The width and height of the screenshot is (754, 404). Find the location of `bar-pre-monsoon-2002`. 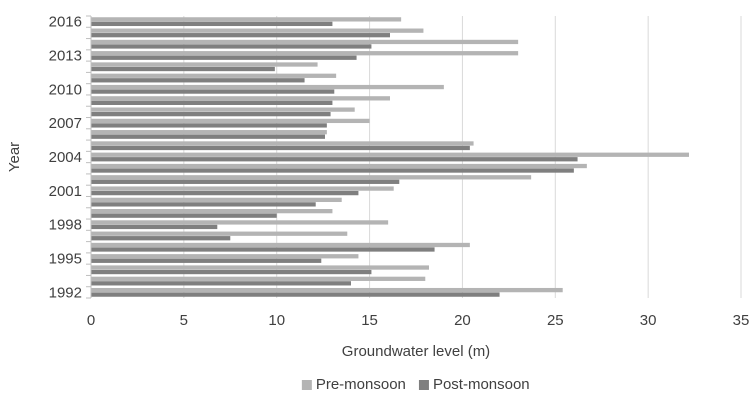

bar-pre-monsoon-2002 is located at coordinates (311, 177).